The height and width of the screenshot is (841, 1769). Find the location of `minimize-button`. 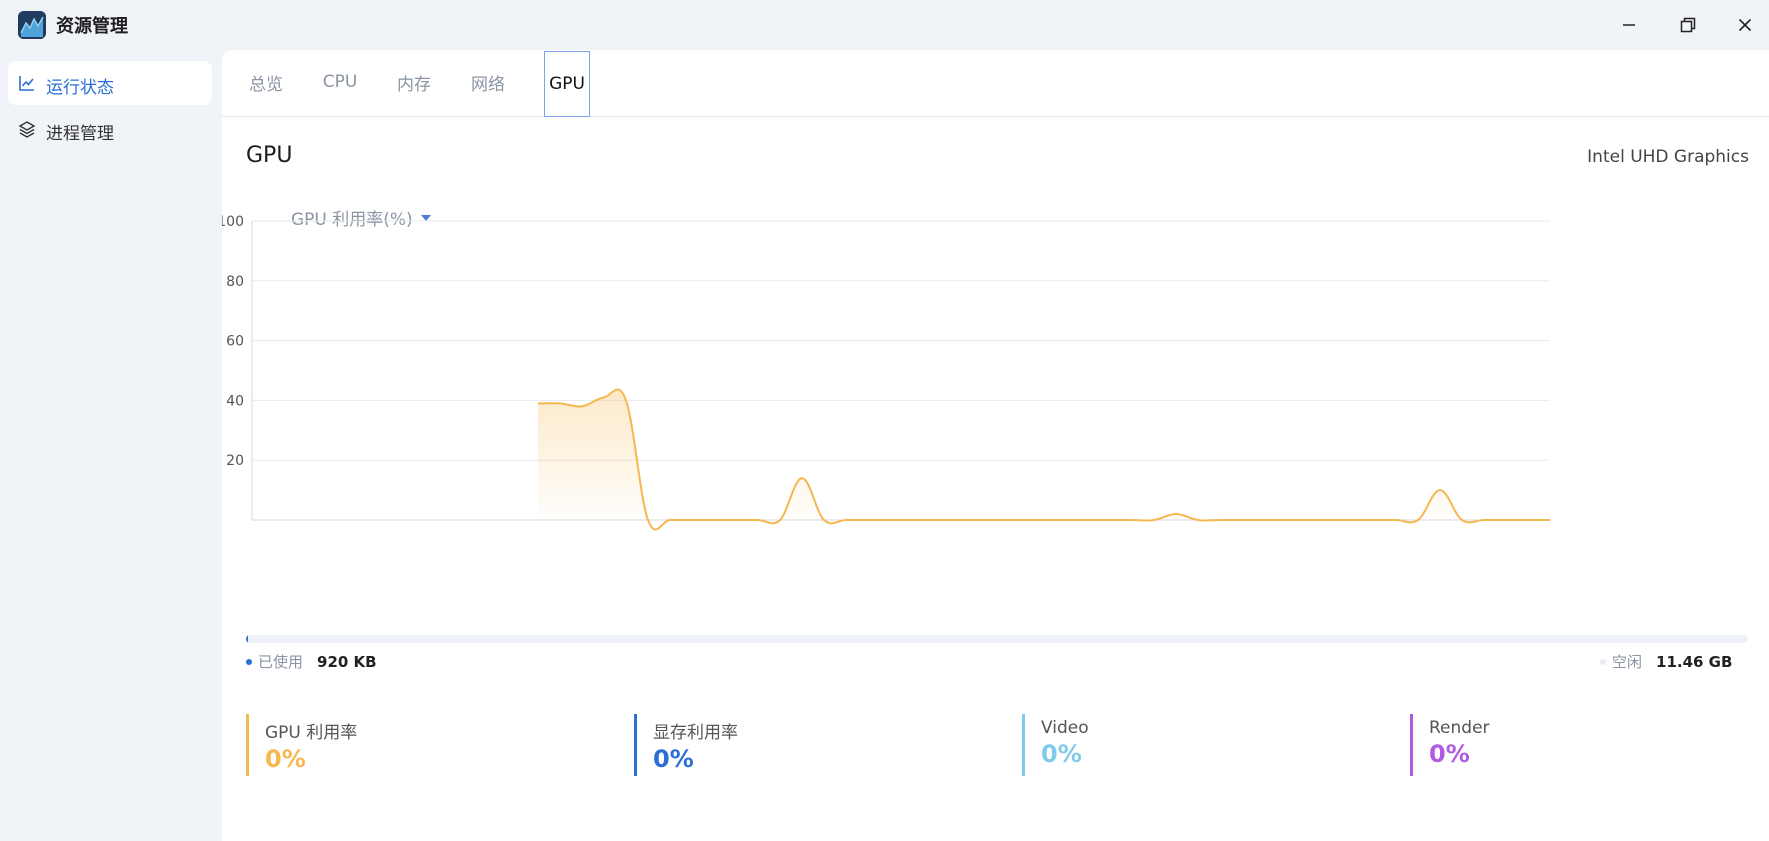

minimize-button is located at coordinates (1629, 25).